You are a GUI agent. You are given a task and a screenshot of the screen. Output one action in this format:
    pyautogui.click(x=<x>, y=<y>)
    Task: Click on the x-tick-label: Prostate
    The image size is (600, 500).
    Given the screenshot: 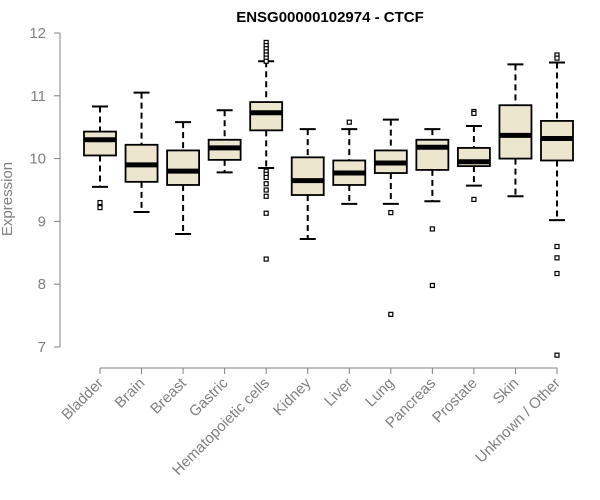 What is the action you would take?
    pyautogui.click(x=455, y=401)
    